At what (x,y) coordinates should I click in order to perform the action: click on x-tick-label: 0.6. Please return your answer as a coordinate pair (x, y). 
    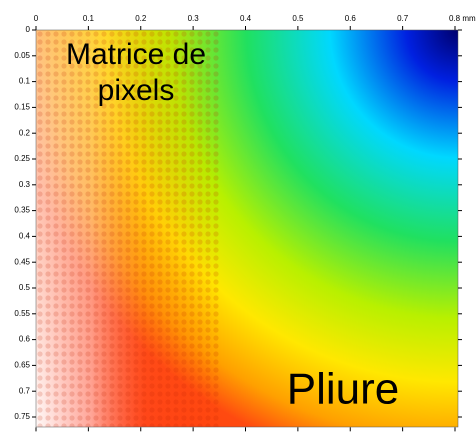
    Looking at the image, I should click on (351, 18).